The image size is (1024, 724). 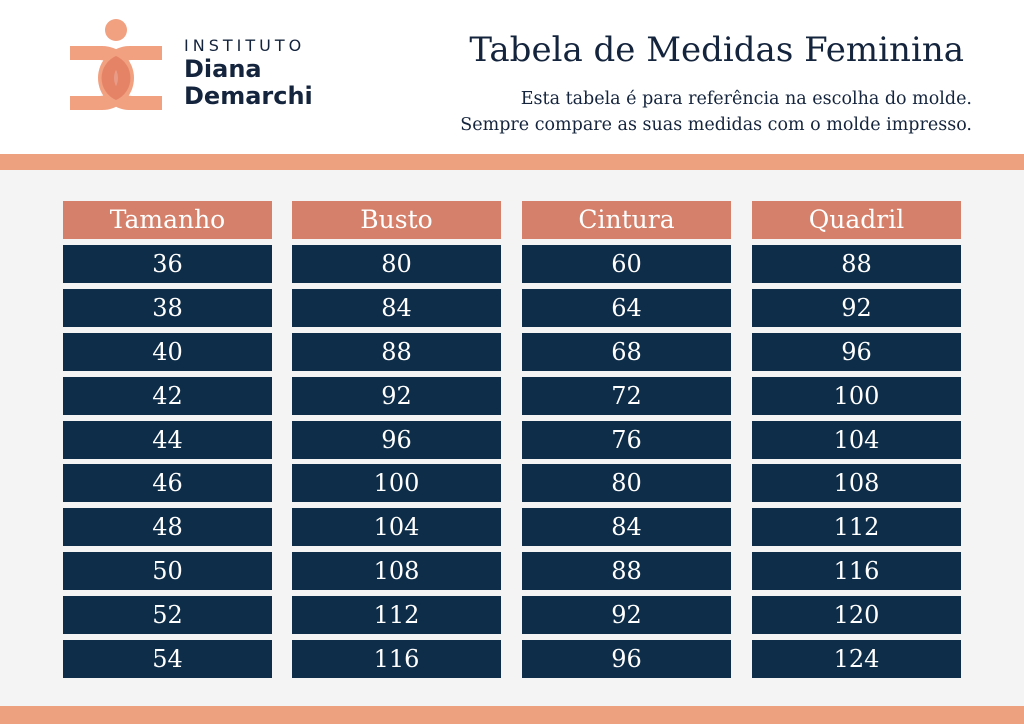 I want to click on logo-line-diana: Diana, so click(x=223, y=69).